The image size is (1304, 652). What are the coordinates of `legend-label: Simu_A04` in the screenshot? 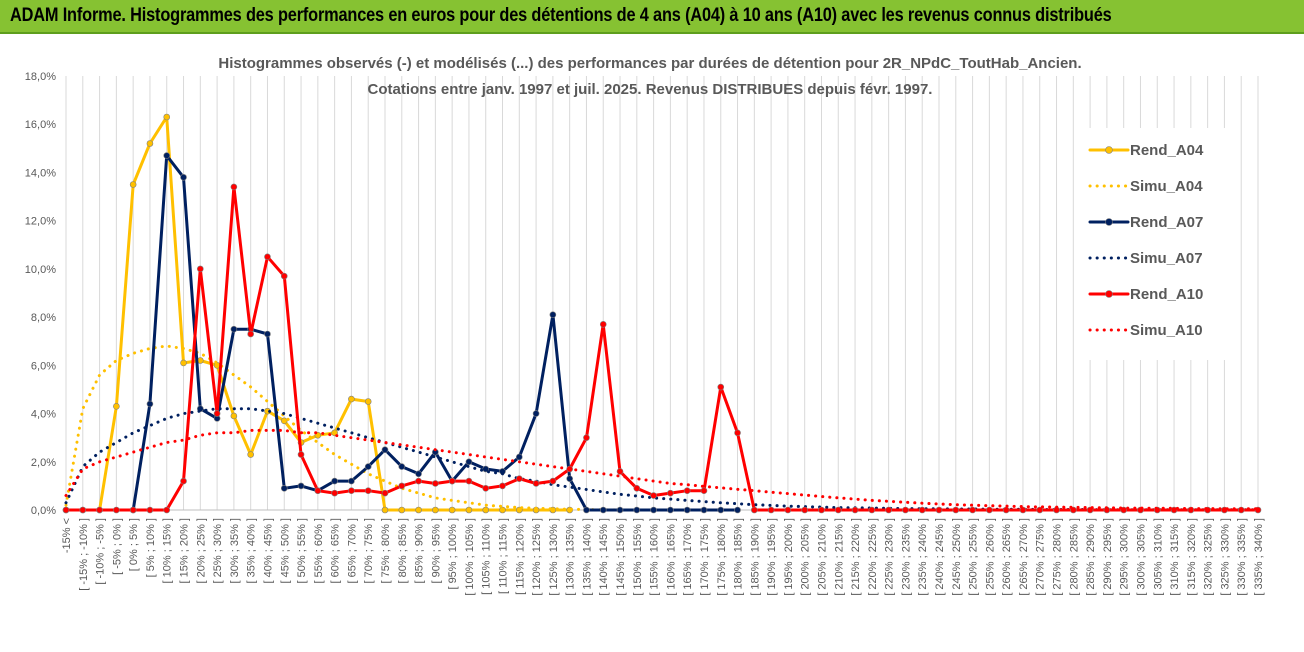 It's located at (1166, 186).